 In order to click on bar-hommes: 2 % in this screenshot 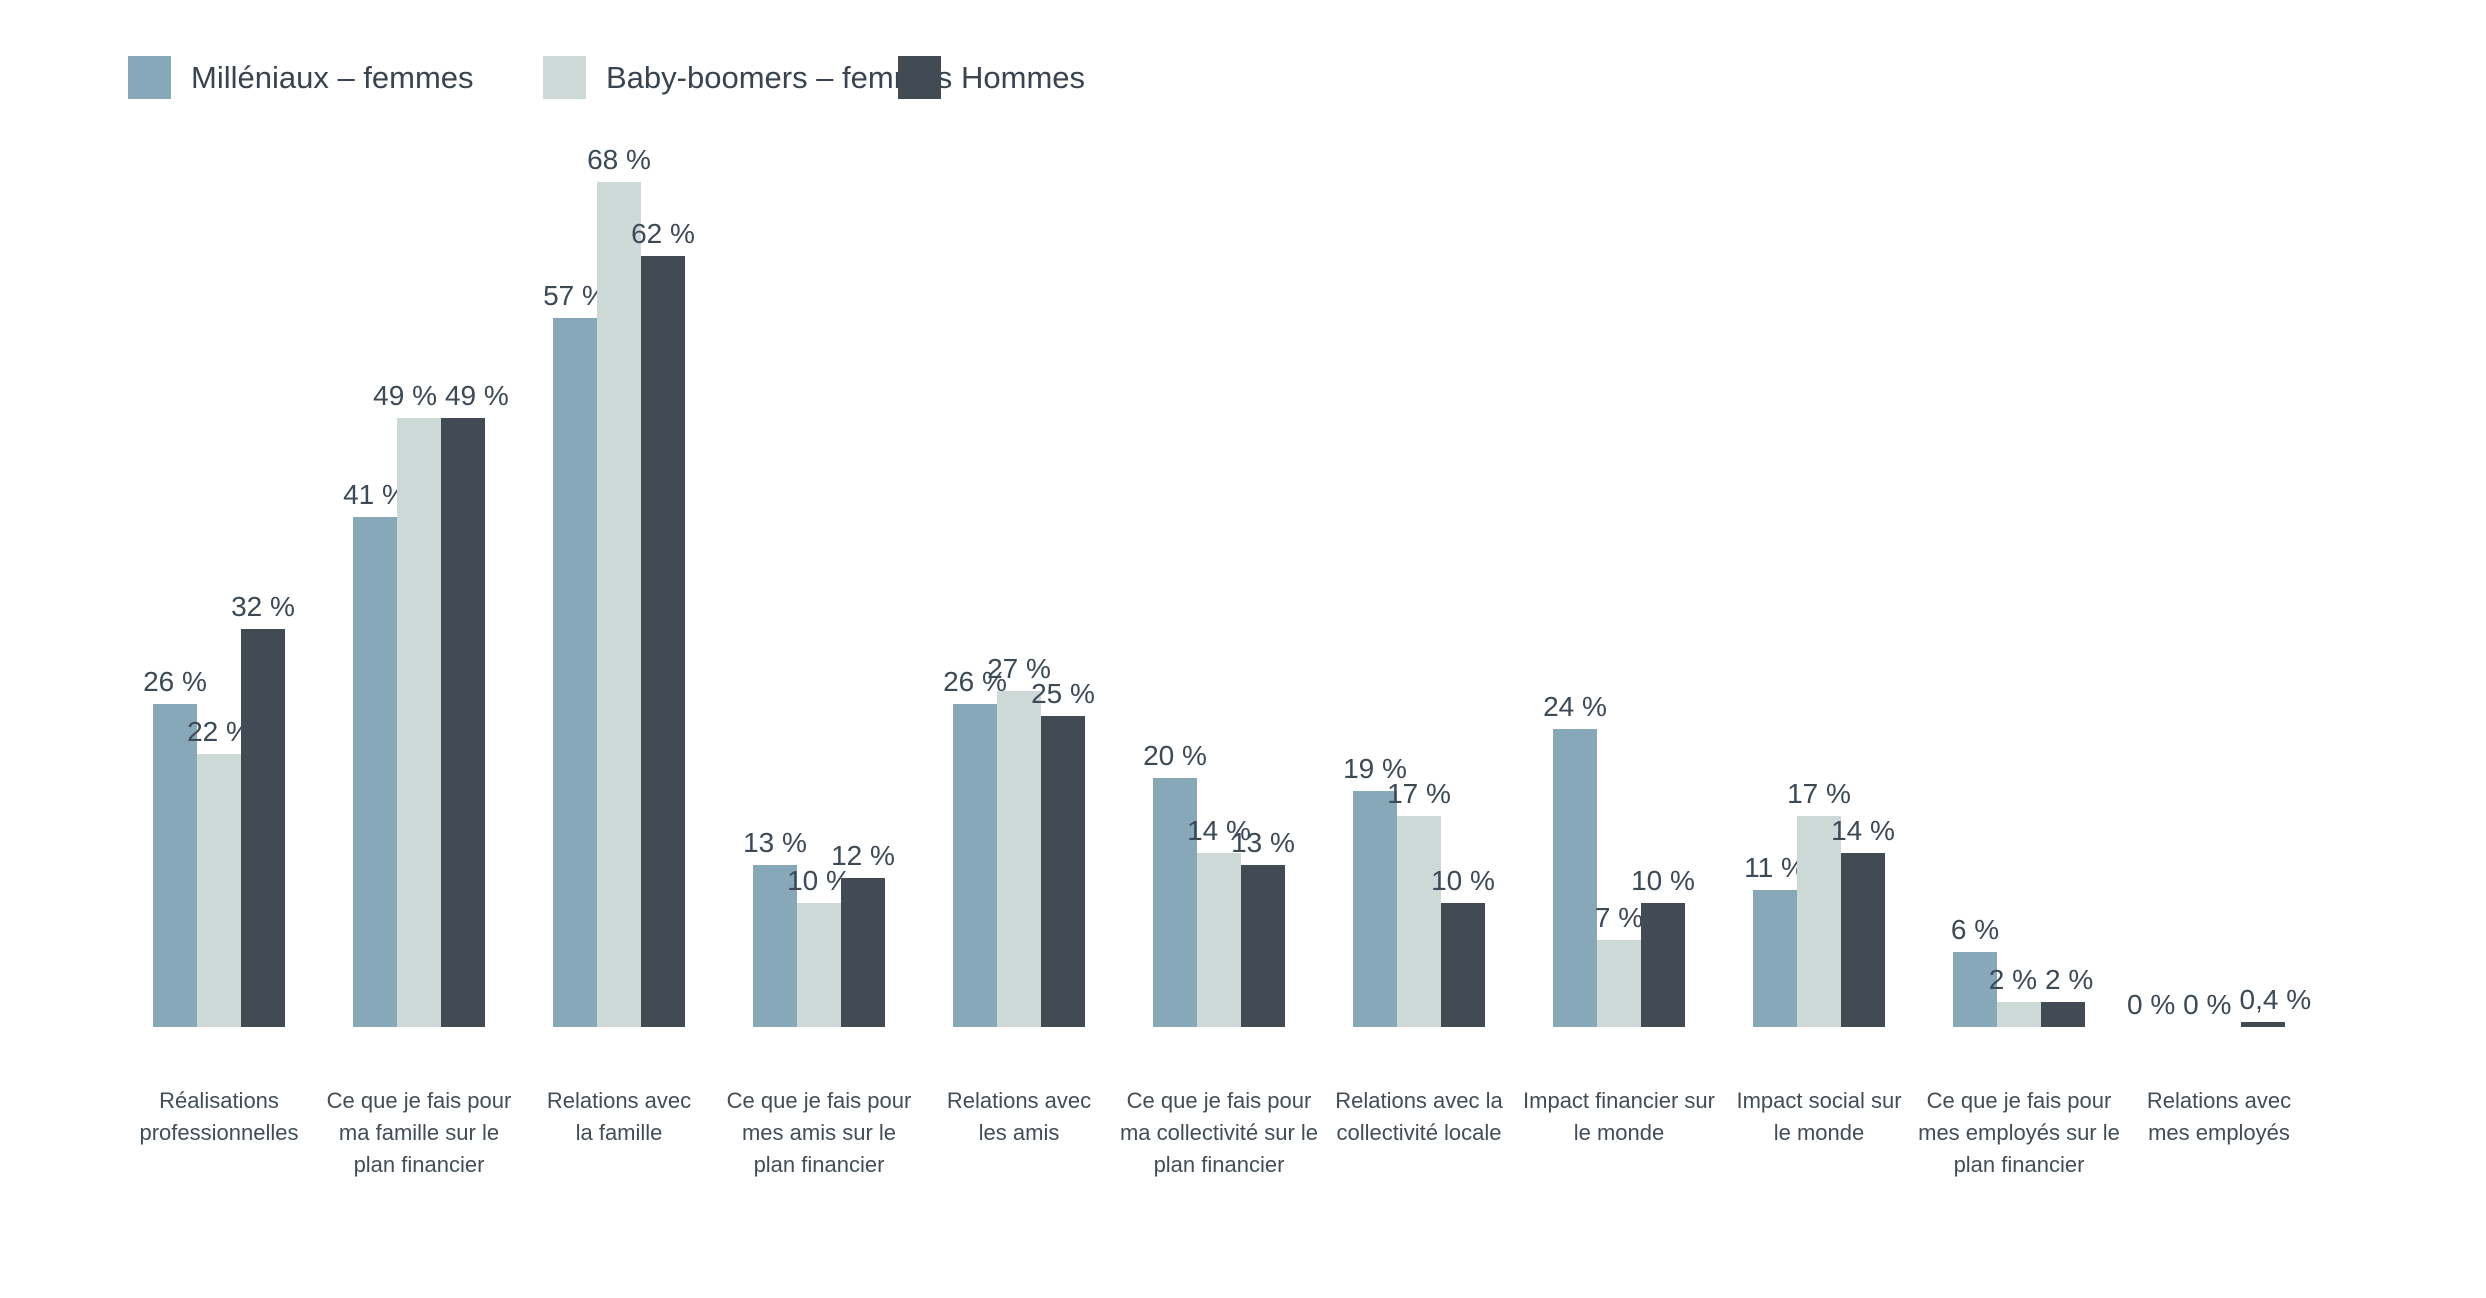, I will do `click(2067, 995)`.